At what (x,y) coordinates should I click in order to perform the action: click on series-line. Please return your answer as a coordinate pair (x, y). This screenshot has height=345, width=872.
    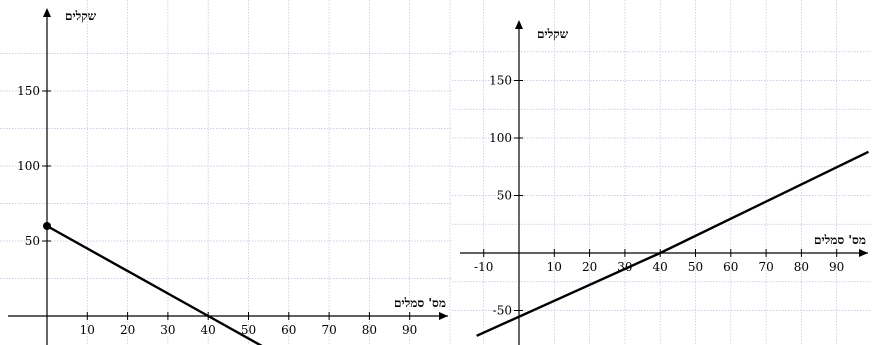
    Looking at the image, I should click on (154, 284).